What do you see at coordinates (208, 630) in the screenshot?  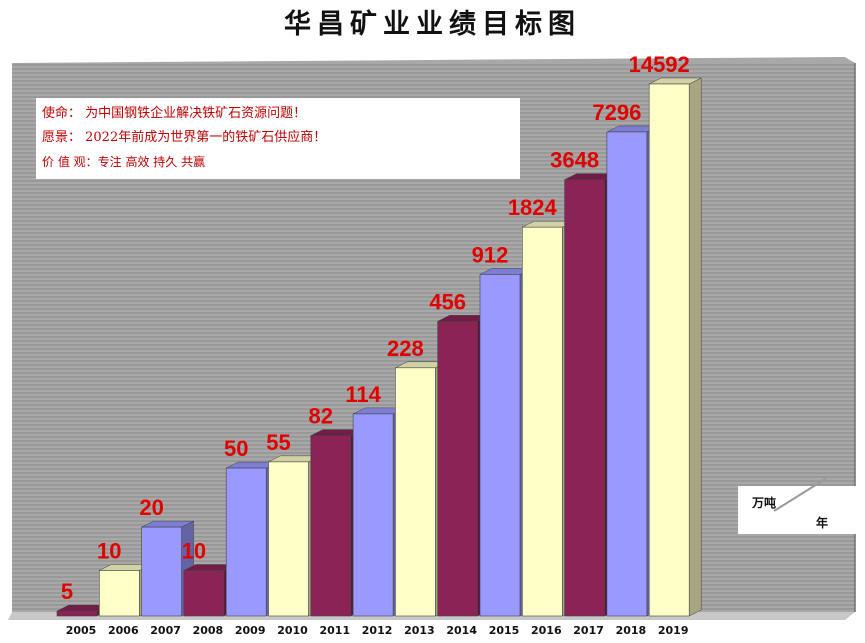 I see `x-tick-label: 2008` at bounding box center [208, 630].